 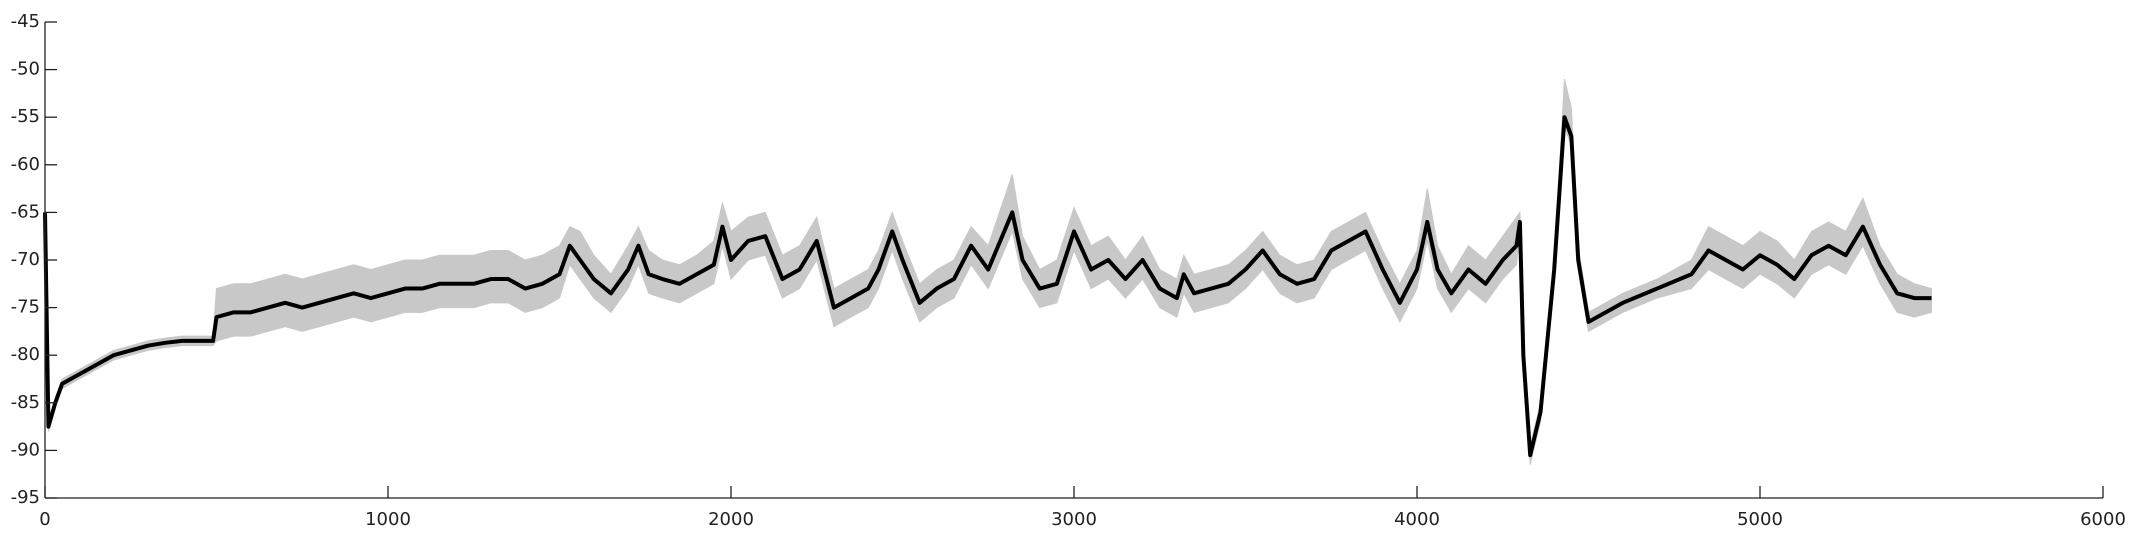 I want to click on y-tick-label: -60, so click(x=25, y=164).